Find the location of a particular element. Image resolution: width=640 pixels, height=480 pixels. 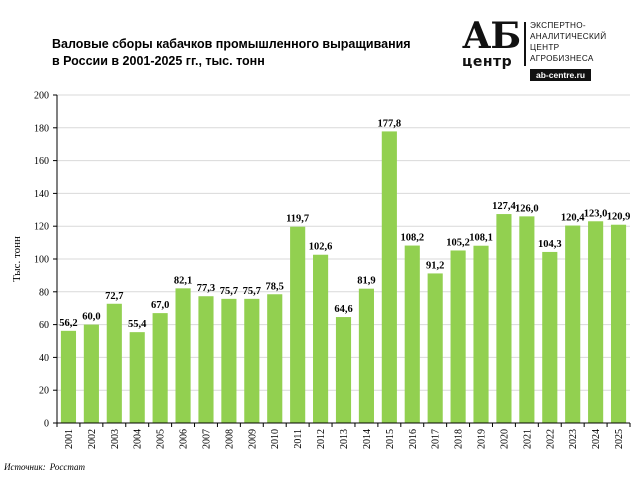

y-tick-label: 180 is located at coordinates (41, 128).